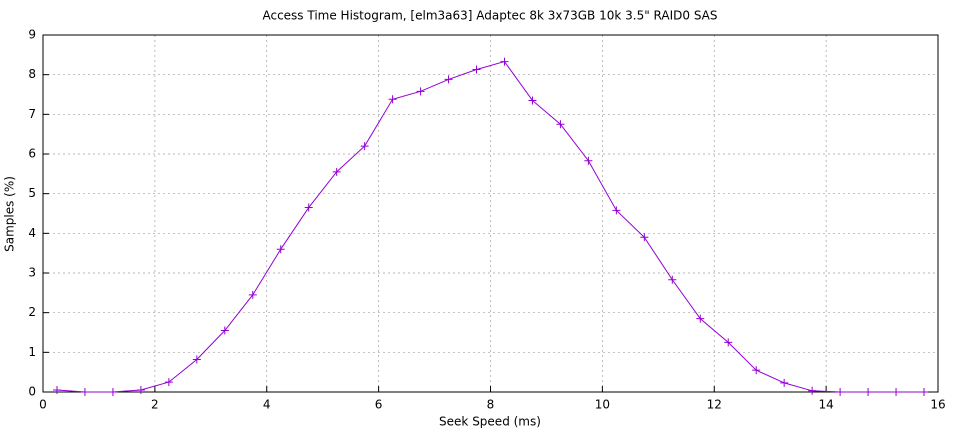  What do you see at coordinates (32, 193) in the screenshot?
I see `y-tick-label: 5` at bounding box center [32, 193].